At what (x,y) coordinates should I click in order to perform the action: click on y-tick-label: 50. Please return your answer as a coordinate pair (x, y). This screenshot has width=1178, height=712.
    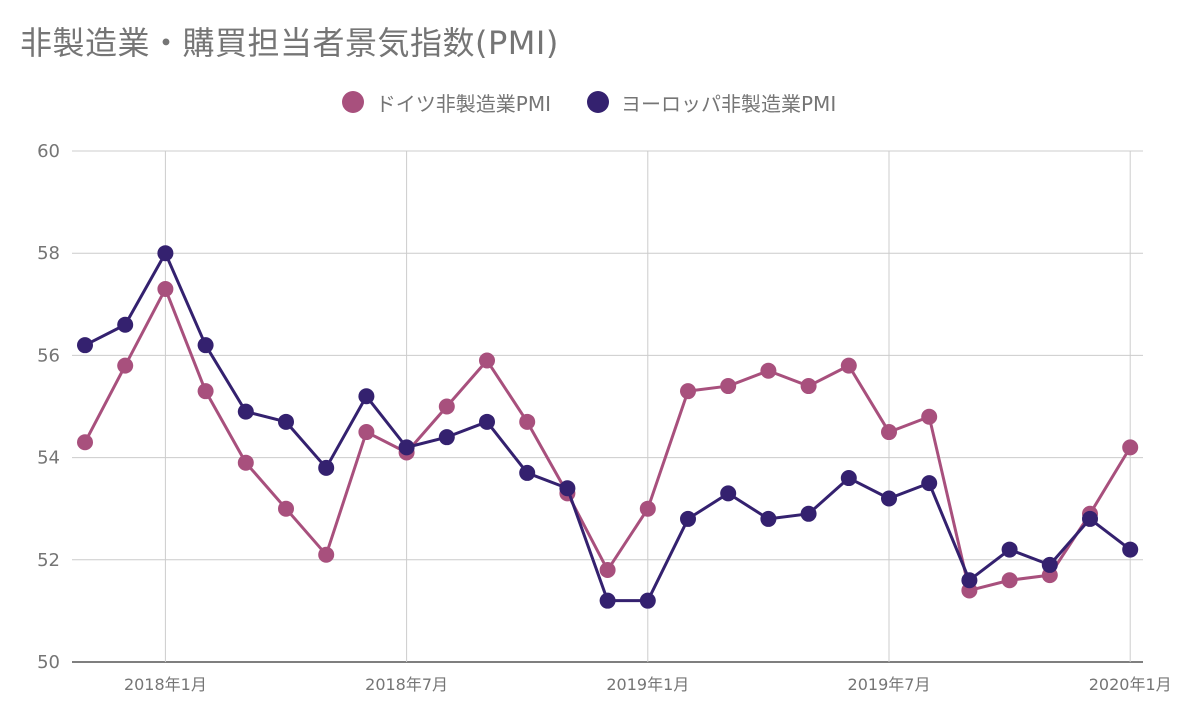
    Looking at the image, I should click on (48, 662).